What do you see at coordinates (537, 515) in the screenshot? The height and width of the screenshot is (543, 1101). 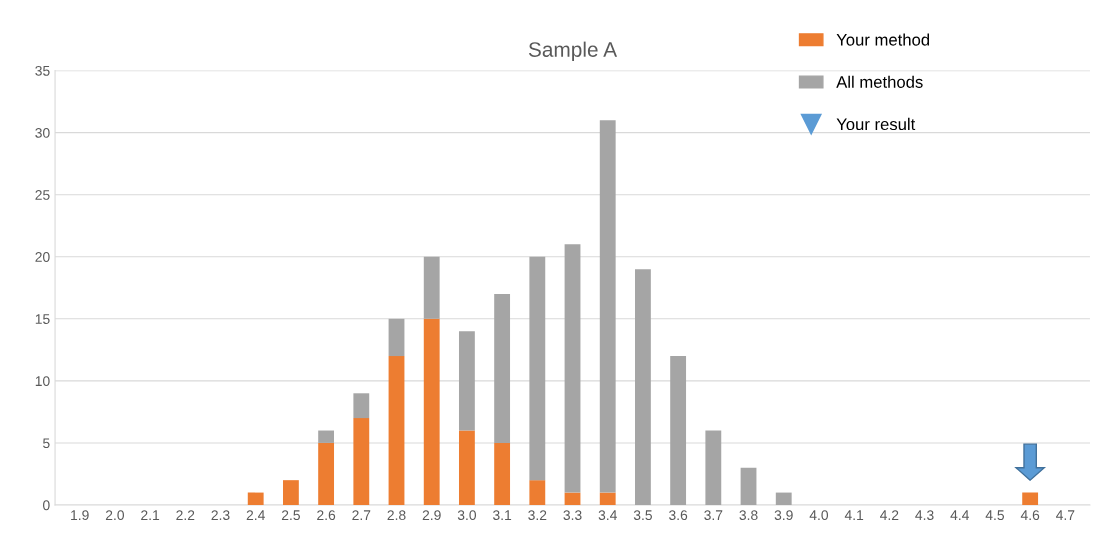 I see `x-tick-label: 3.2` at bounding box center [537, 515].